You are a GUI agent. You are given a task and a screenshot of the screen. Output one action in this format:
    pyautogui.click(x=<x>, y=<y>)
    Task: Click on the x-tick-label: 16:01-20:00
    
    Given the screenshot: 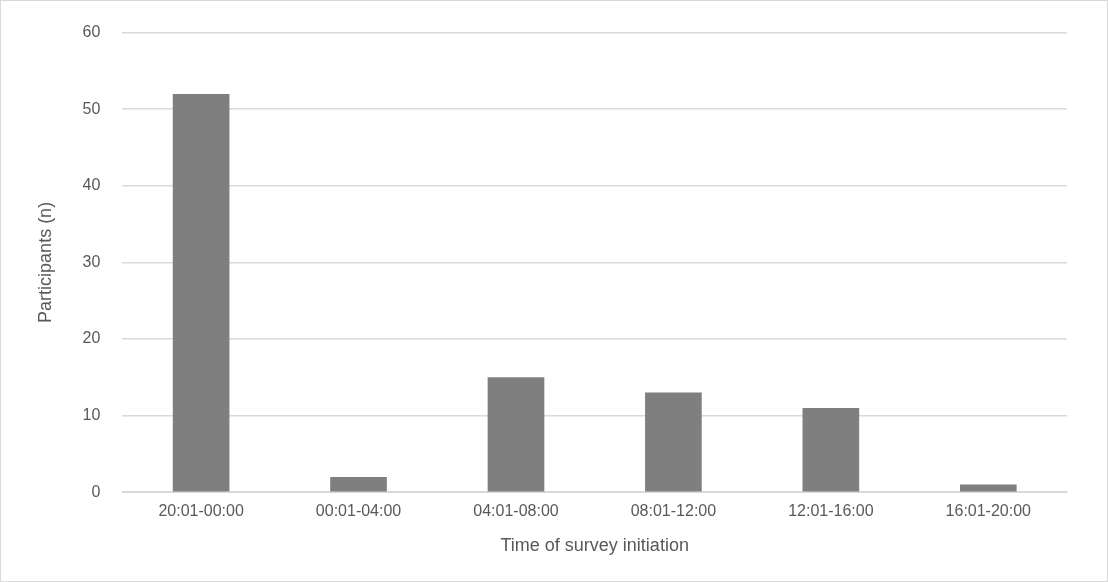 What is the action you would take?
    pyautogui.click(x=988, y=511)
    